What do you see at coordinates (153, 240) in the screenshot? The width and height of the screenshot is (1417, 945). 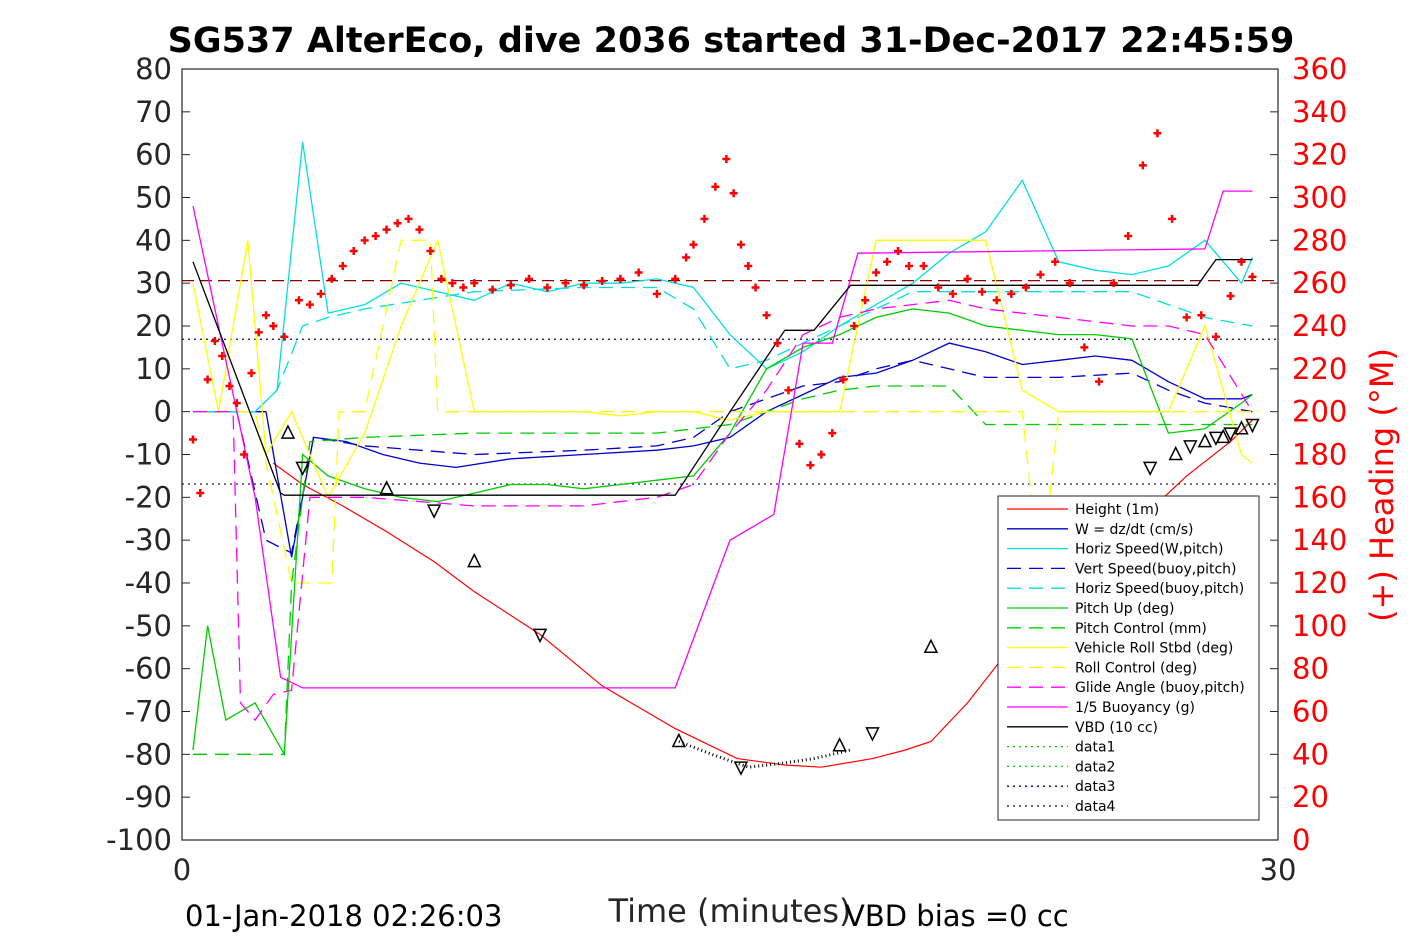 I see `y-tick-label-left: 40` at bounding box center [153, 240].